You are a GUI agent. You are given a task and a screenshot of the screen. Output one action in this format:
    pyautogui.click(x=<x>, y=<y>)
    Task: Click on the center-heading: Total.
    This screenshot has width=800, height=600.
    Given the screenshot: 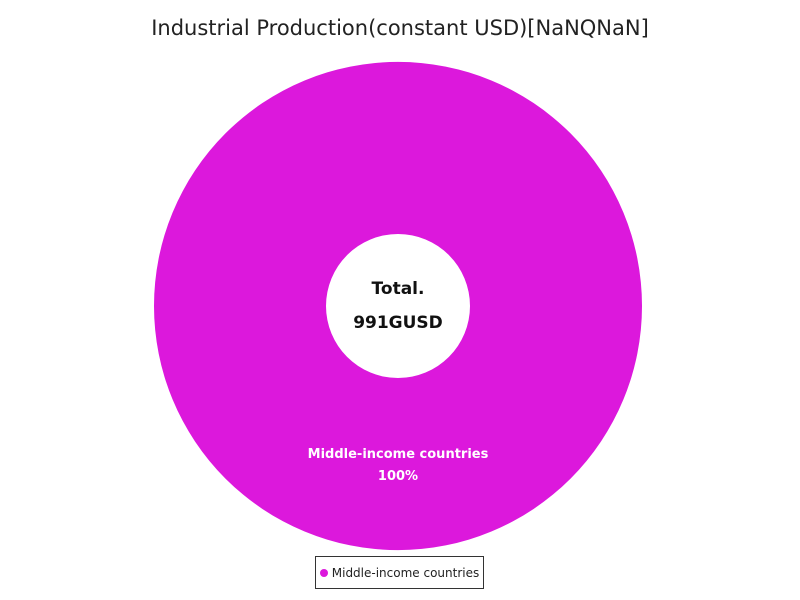 What is the action you would take?
    pyautogui.click(x=398, y=289)
    